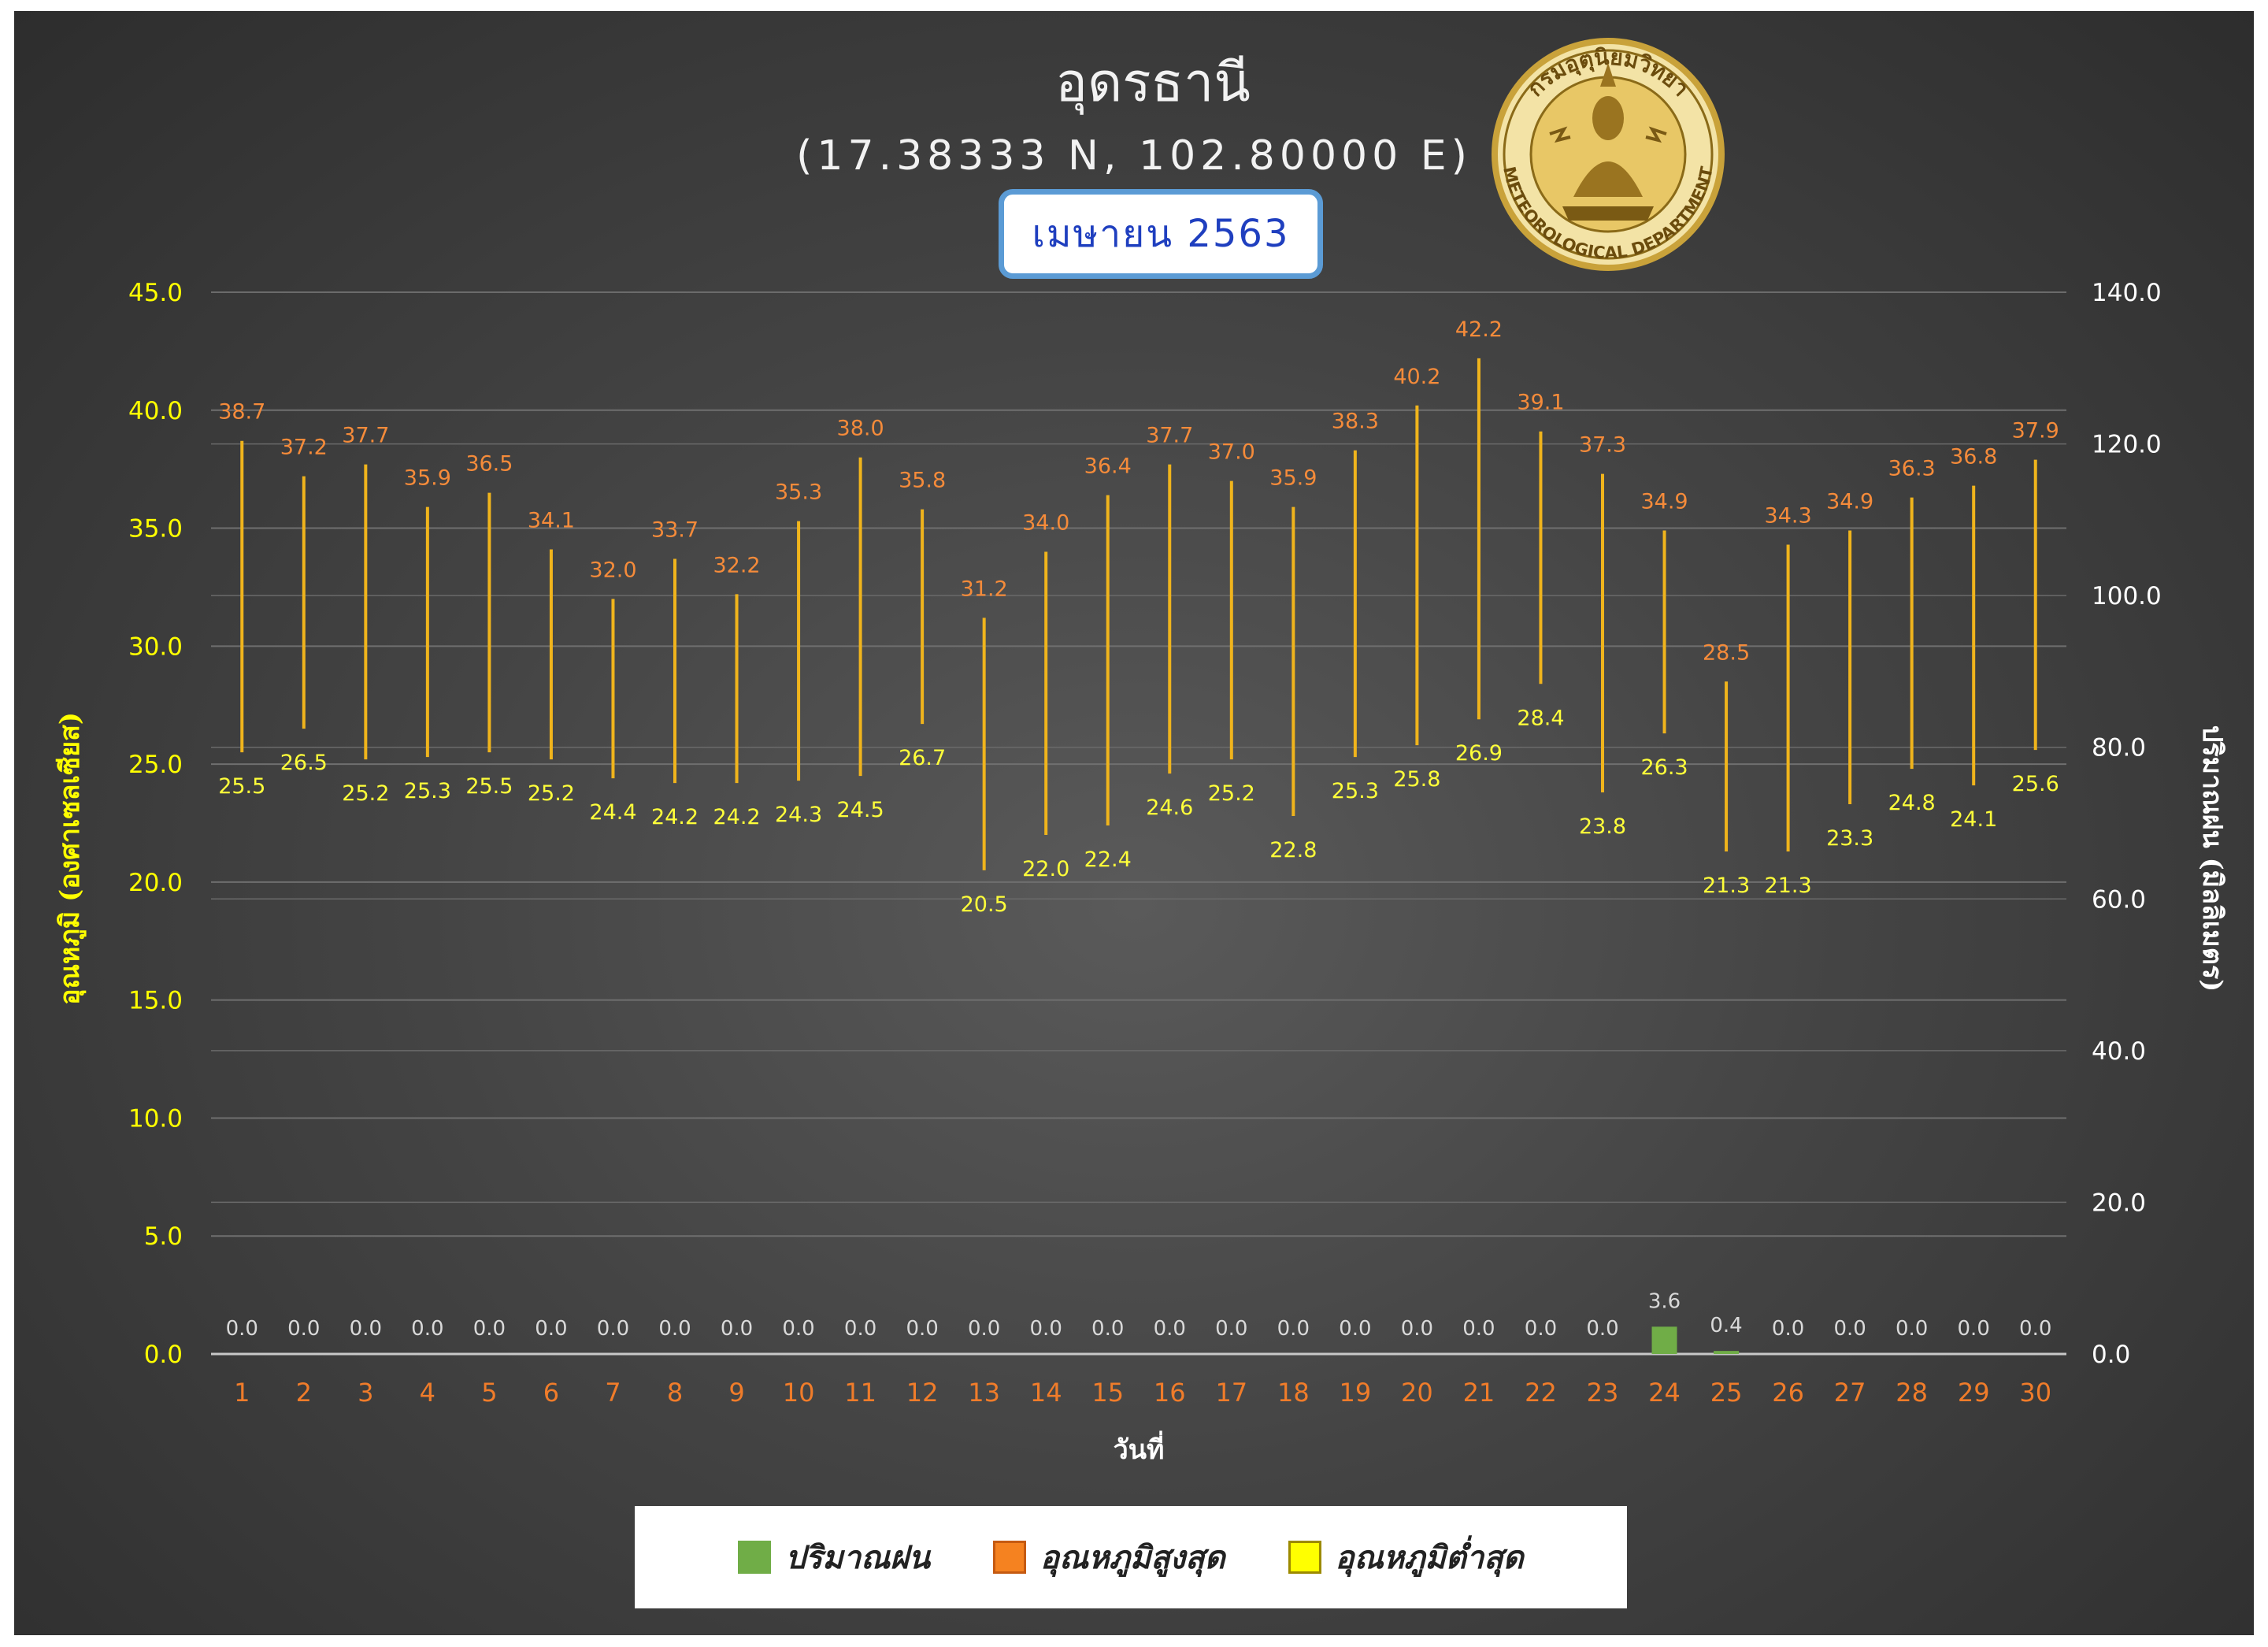 This screenshot has width=2268, height=1647. I want to click on legend-label-rain: ปริมาณฝน, so click(857, 1557).